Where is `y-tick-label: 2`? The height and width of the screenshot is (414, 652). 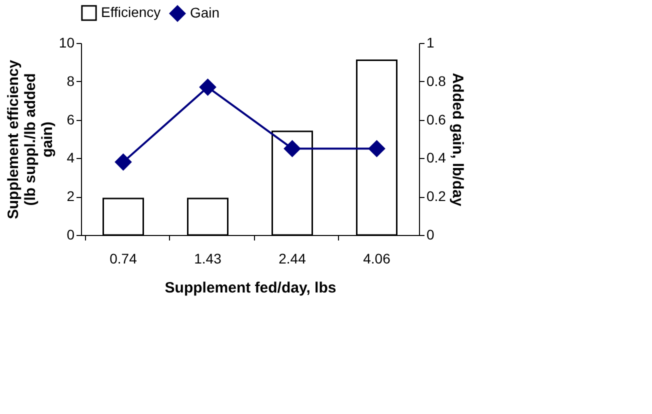
y-tick-label: 2 is located at coordinates (70, 196).